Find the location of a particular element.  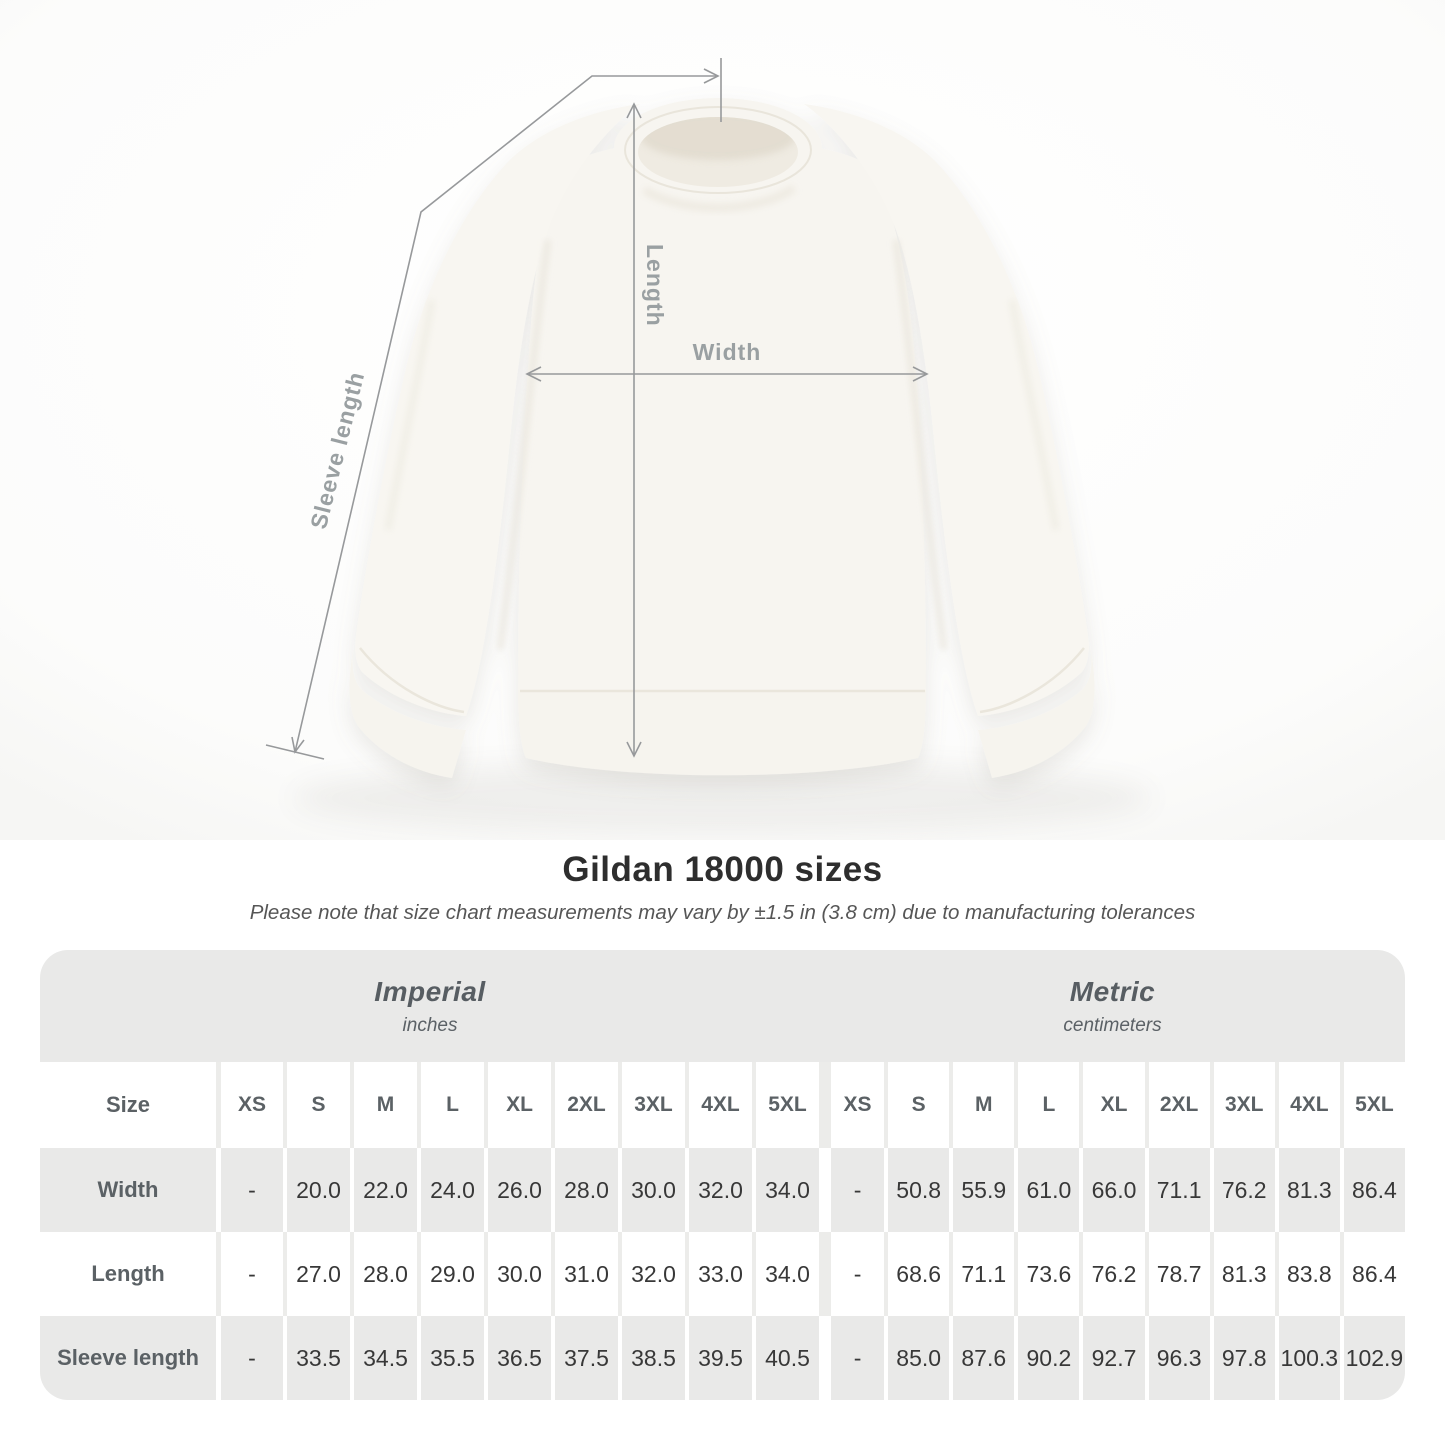

right-sleeve is located at coordinates (946, 410).